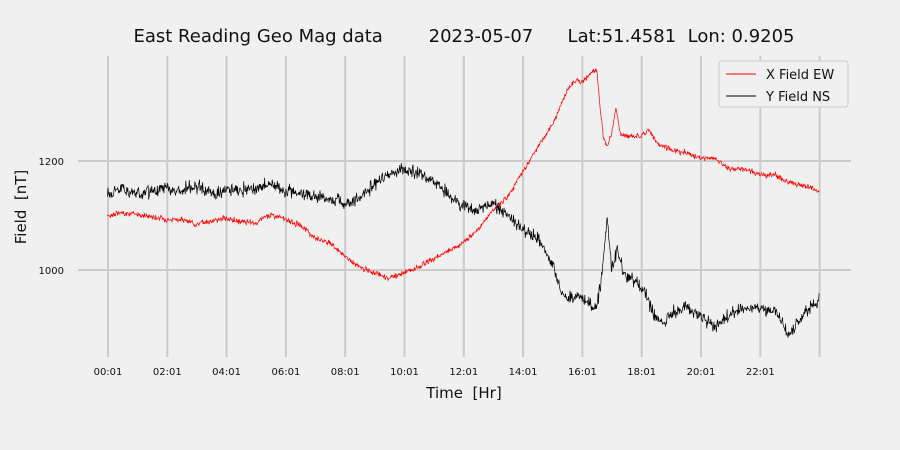 This screenshot has height=450, width=900. Describe the element at coordinates (167, 372) in the screenshot. I see `x-tick-label: 02:01` at that location.